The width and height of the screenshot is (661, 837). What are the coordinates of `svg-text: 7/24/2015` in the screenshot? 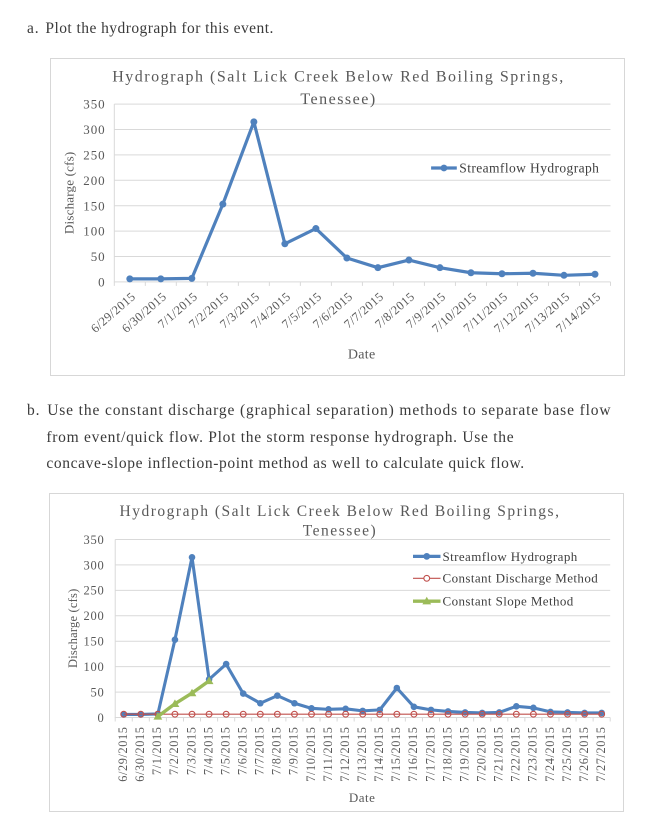 It's located at (550, 754).